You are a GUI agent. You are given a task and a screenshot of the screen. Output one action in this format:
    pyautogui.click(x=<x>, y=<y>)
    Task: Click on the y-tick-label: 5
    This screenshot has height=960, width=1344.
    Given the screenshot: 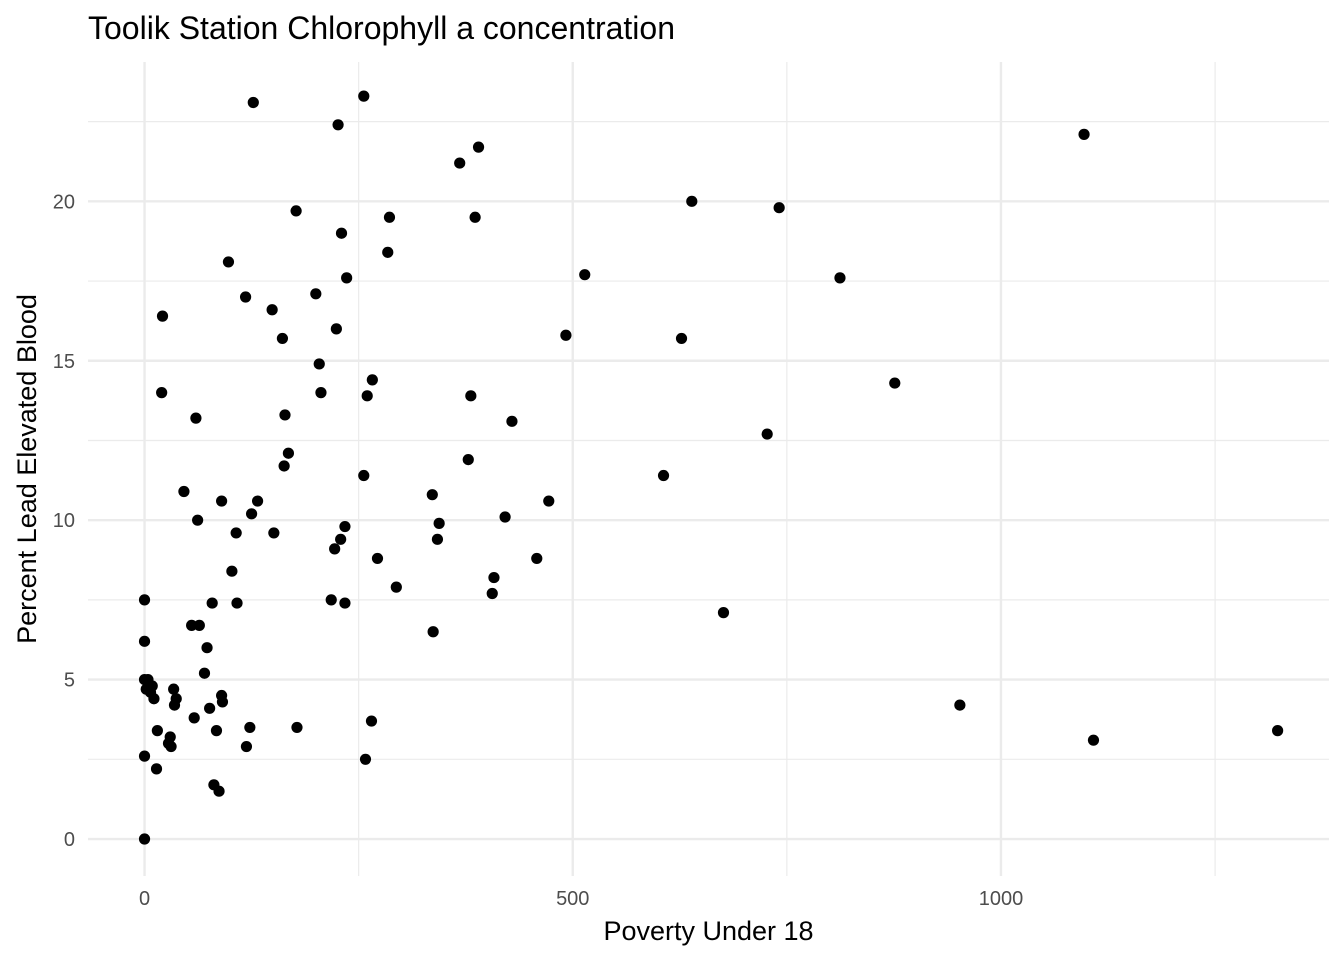 What is the action you would take?
    pyautogui.click(x=69, y=681)
    